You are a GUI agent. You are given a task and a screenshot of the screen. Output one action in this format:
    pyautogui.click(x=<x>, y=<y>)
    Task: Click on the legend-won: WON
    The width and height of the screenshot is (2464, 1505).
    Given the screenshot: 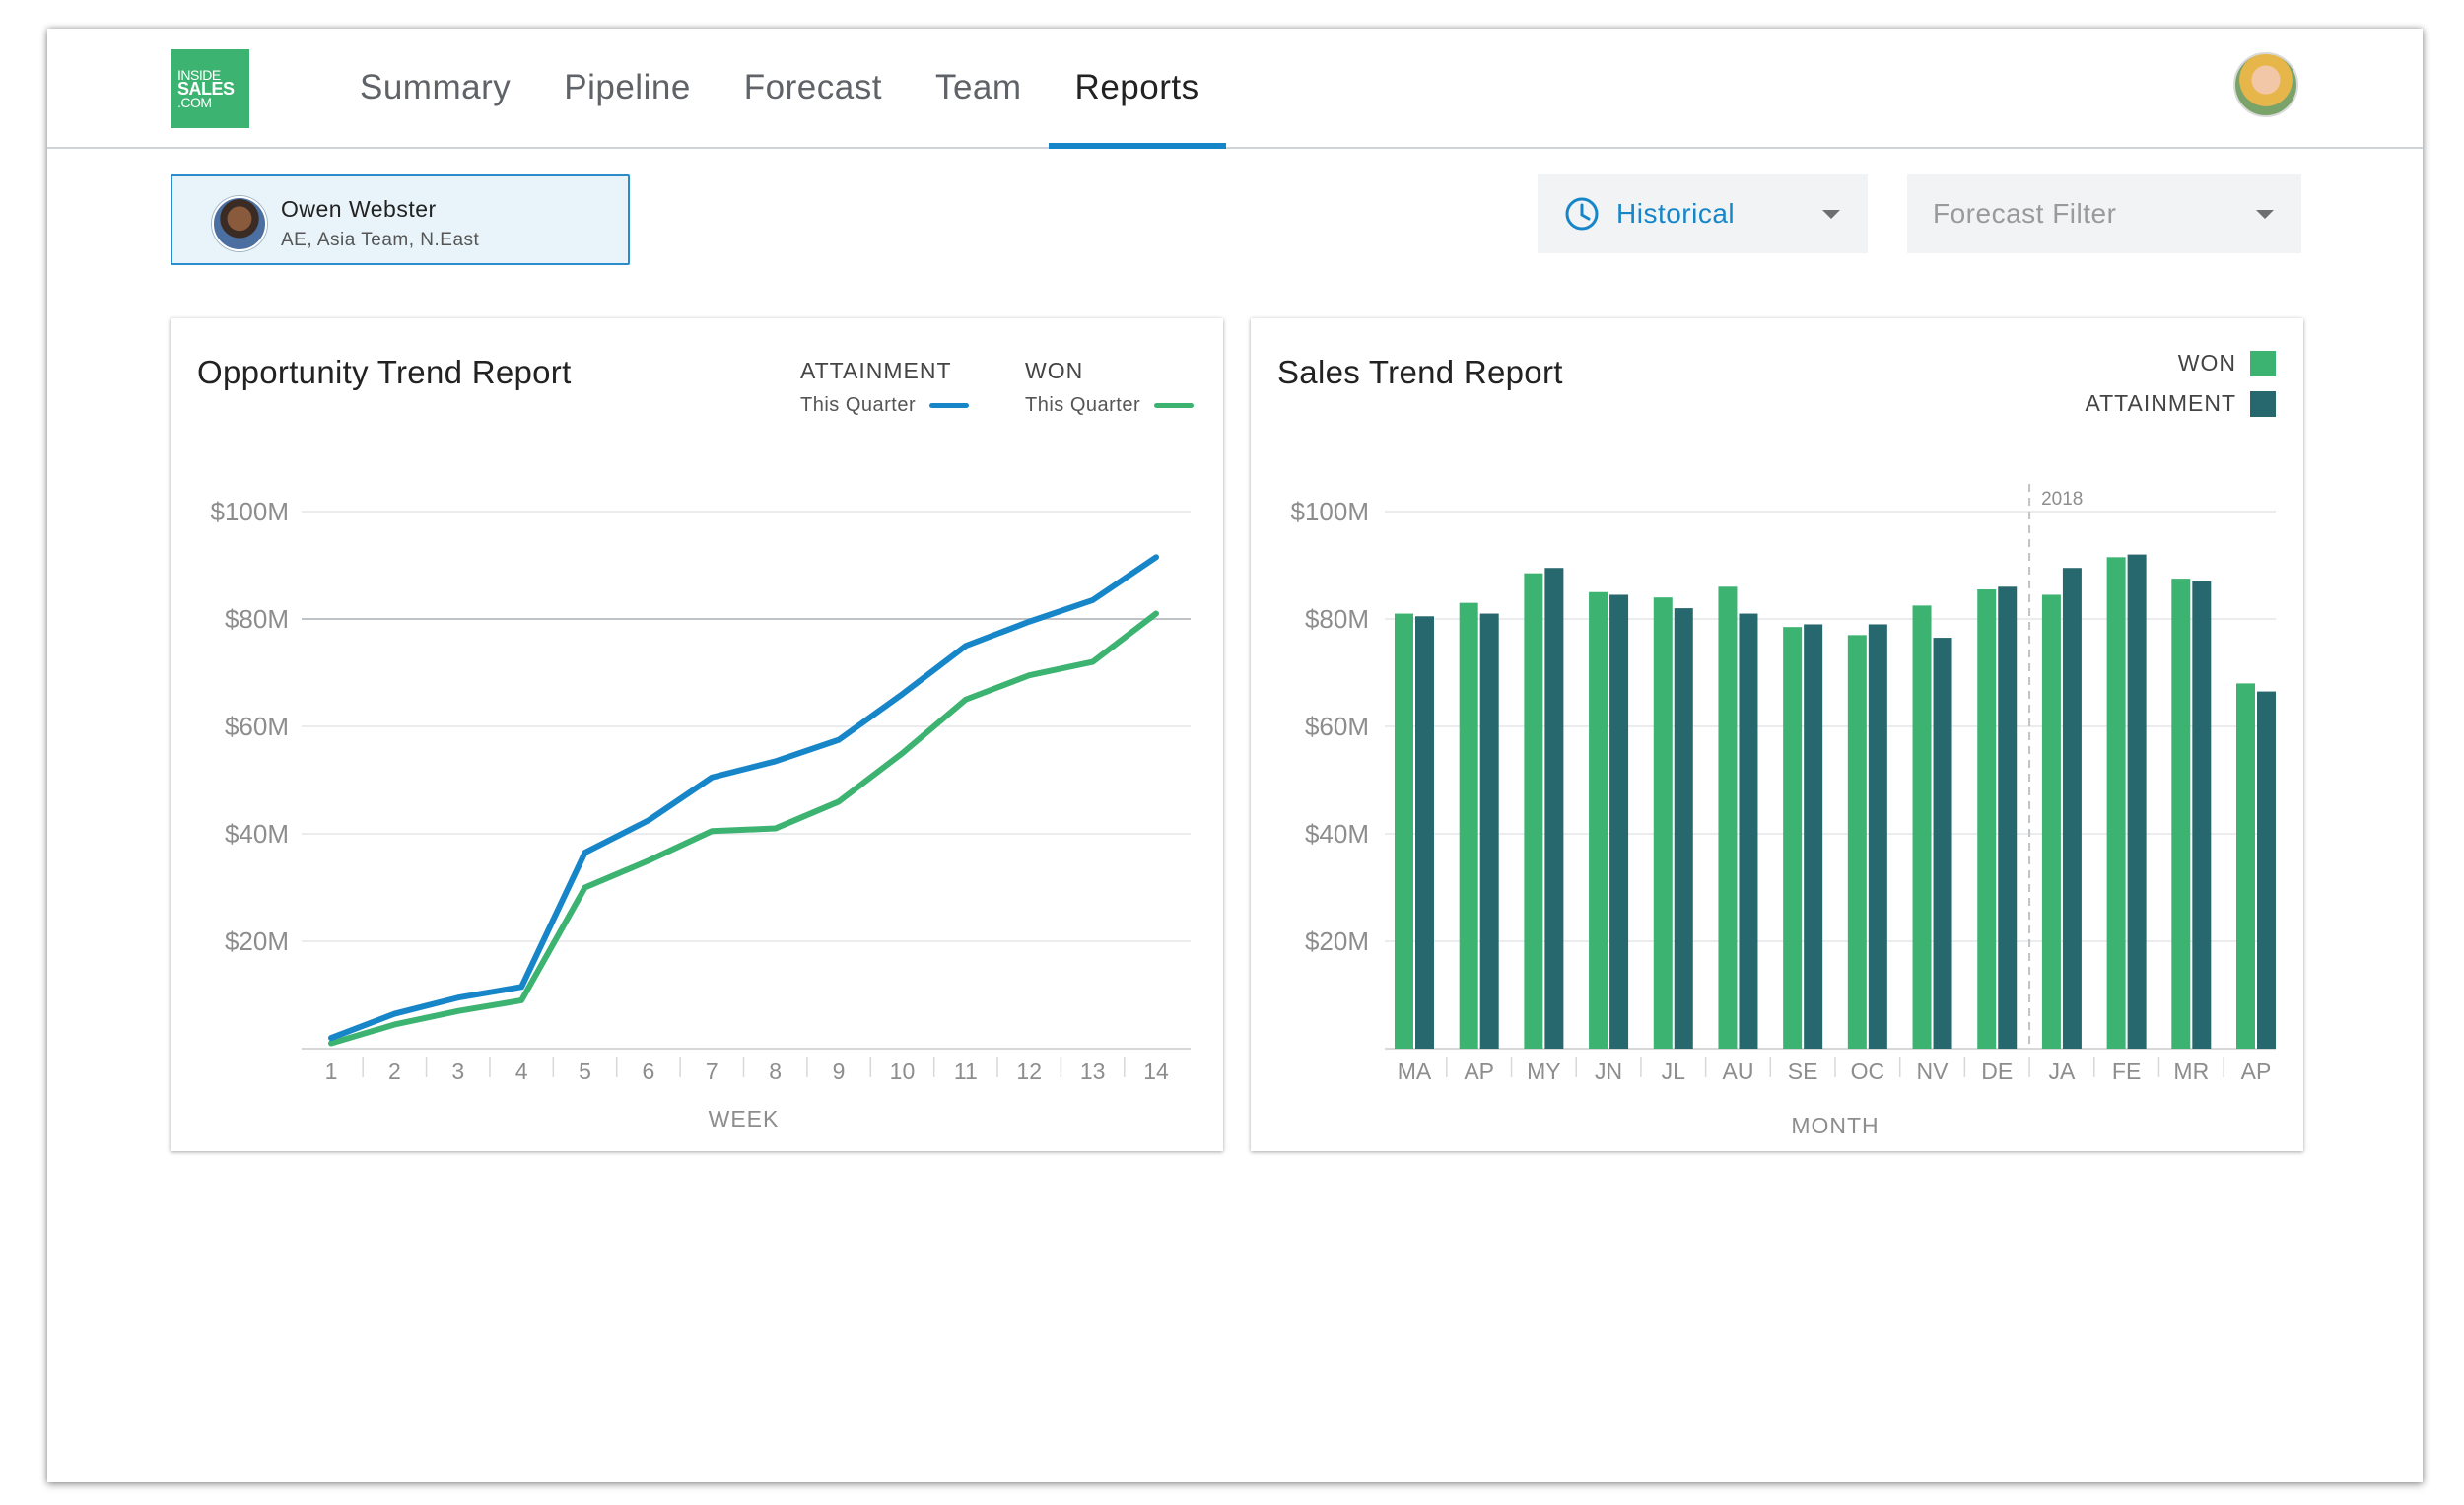 What is the action you would take?
    pyautogui.click(x=2227, y=363)
    